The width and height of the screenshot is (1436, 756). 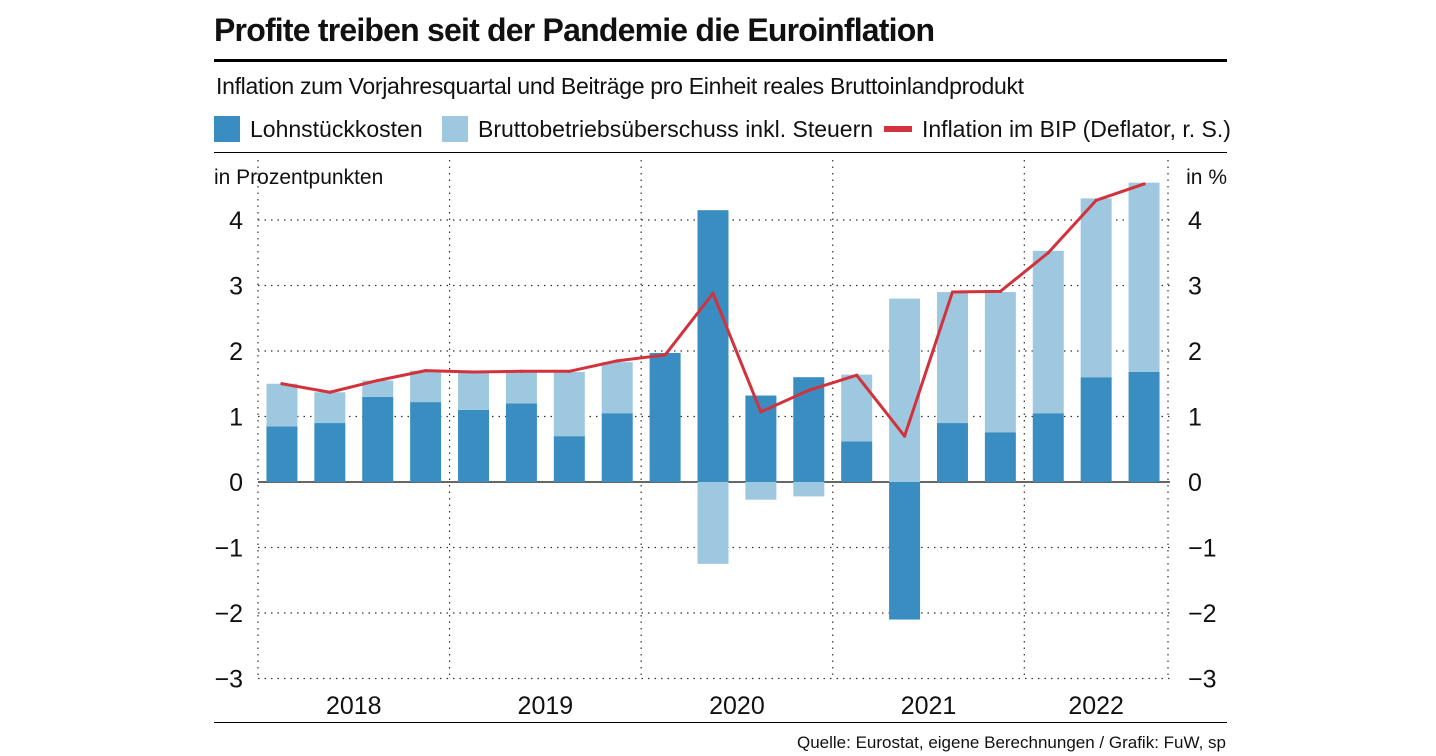 I want to click on ytick-right-2: 3, so click(x=1195, y=287).